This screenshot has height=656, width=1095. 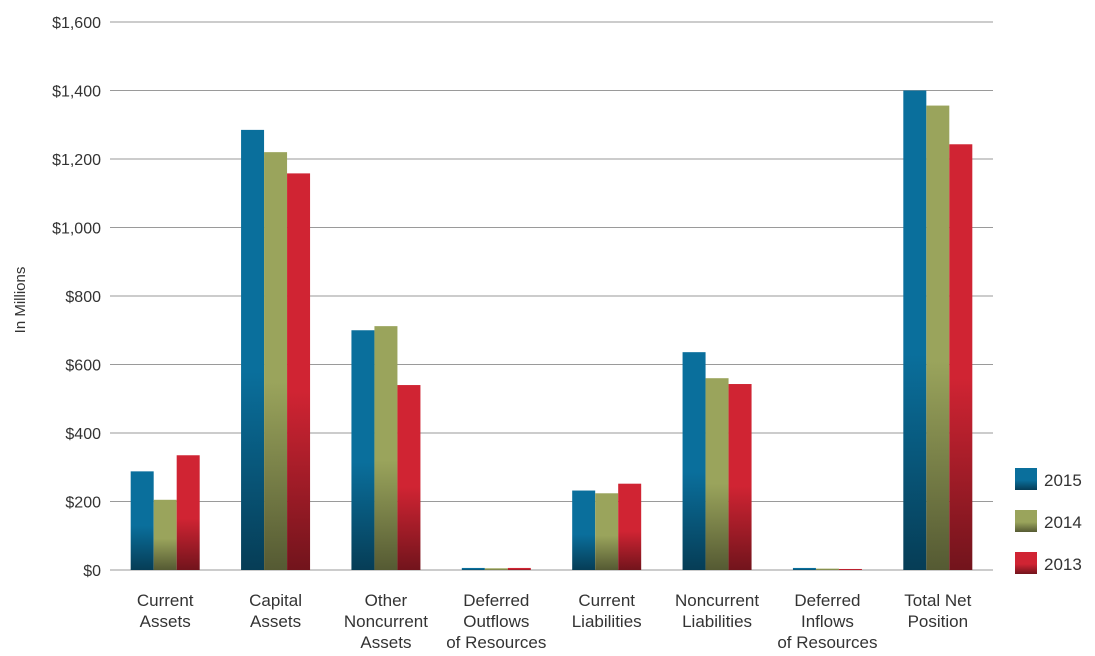 I want to click on y-tick-label: $400, so click(x=83, y=434).